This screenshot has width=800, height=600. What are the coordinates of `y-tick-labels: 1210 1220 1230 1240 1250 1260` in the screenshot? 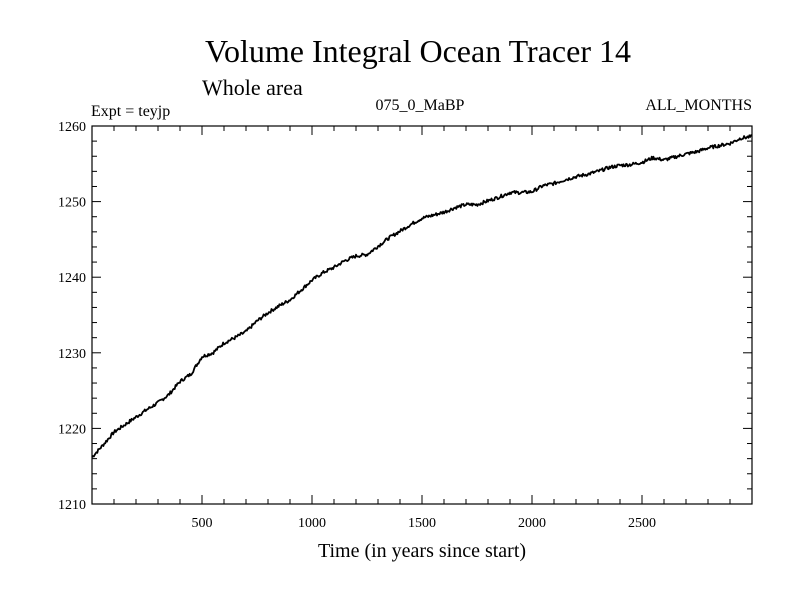 It's located at (72, 316).